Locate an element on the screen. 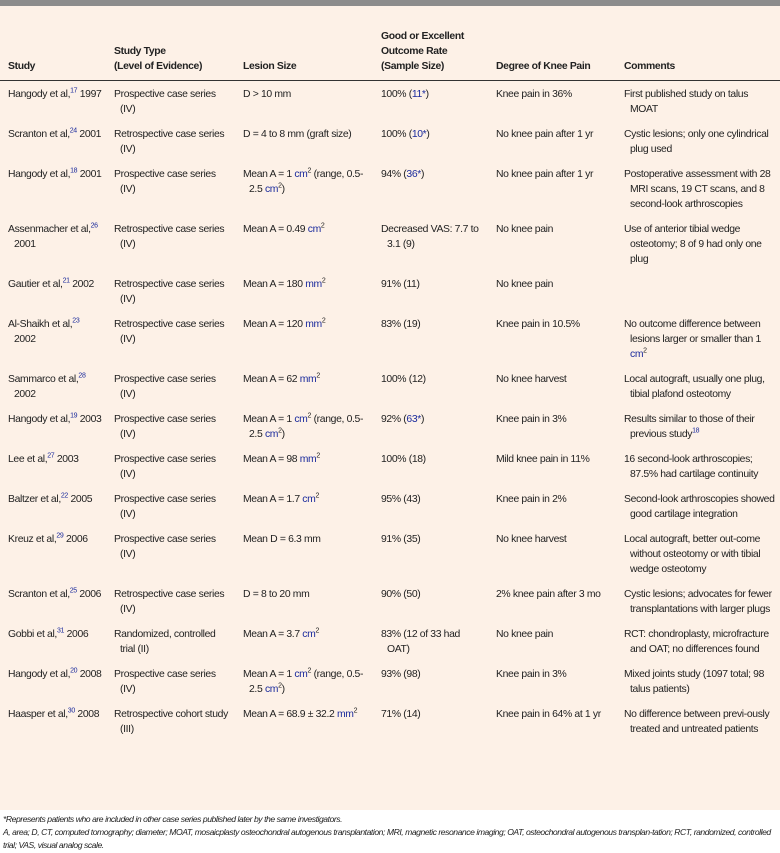  cell-study: Gautier et al,21 2002 is located at coordinates (53, 291).